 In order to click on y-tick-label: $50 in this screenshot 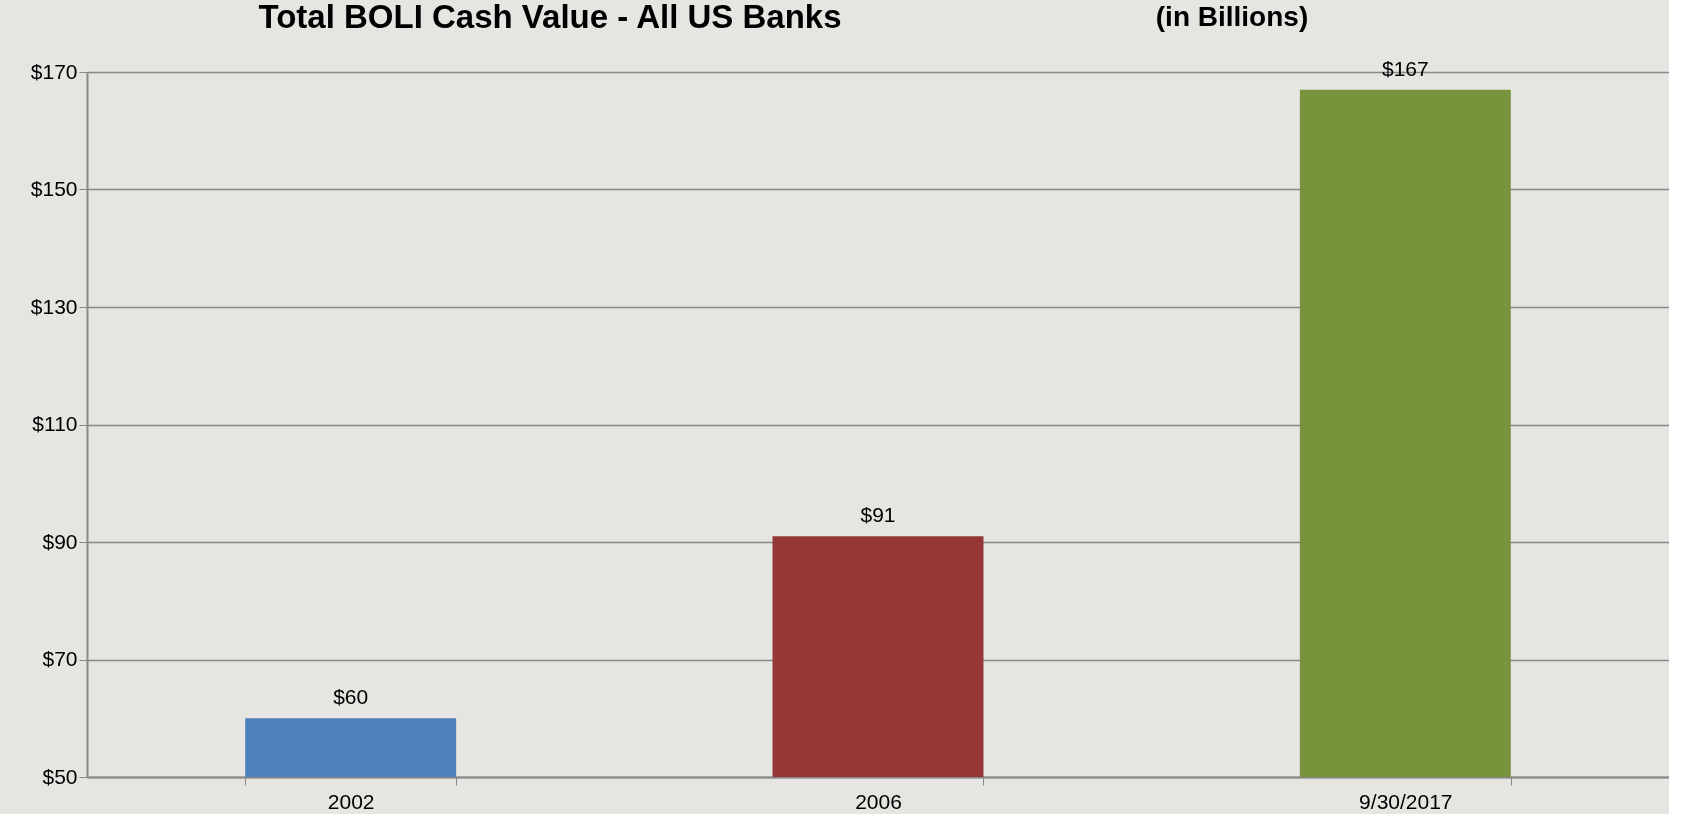, I will do `click(60, 776)`.